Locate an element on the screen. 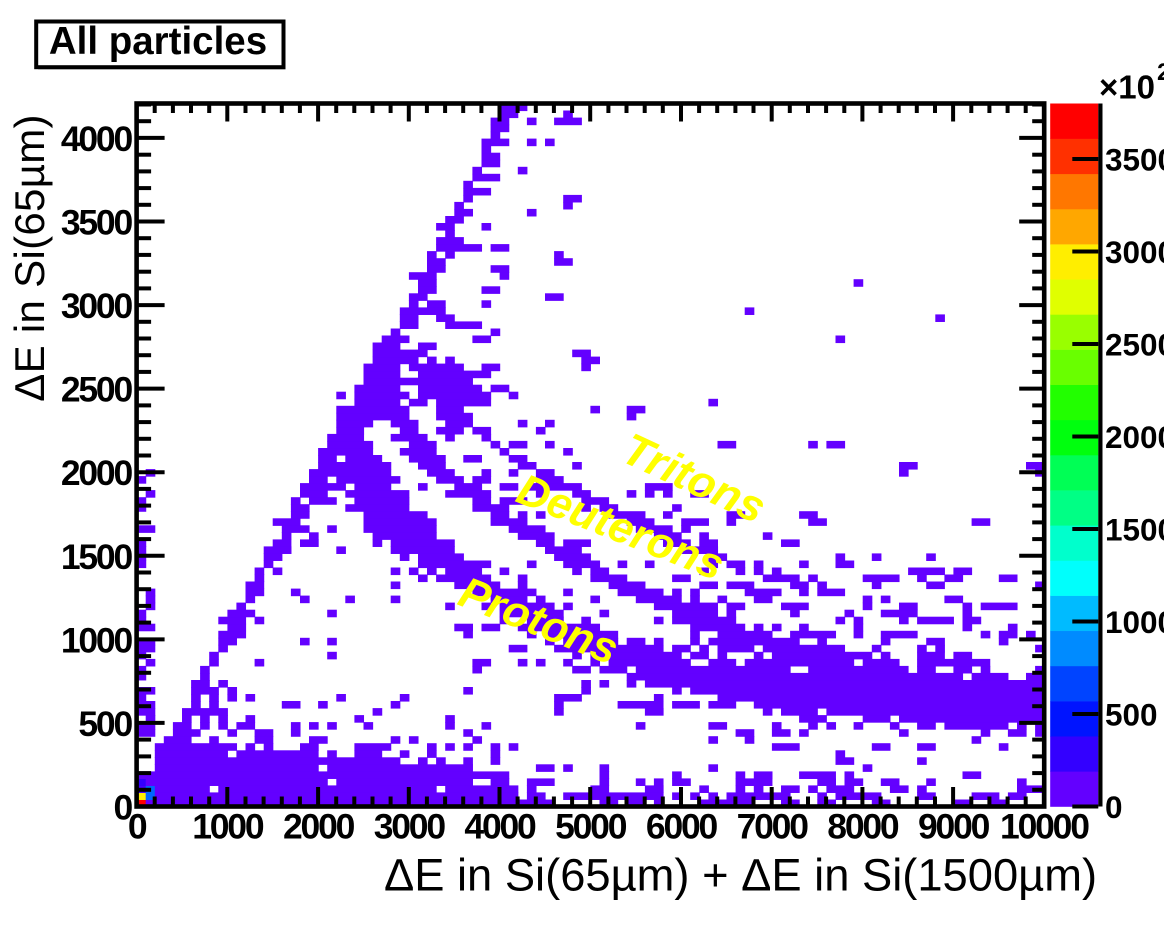  svg-text: All particles is located at coordinates (158, 41).